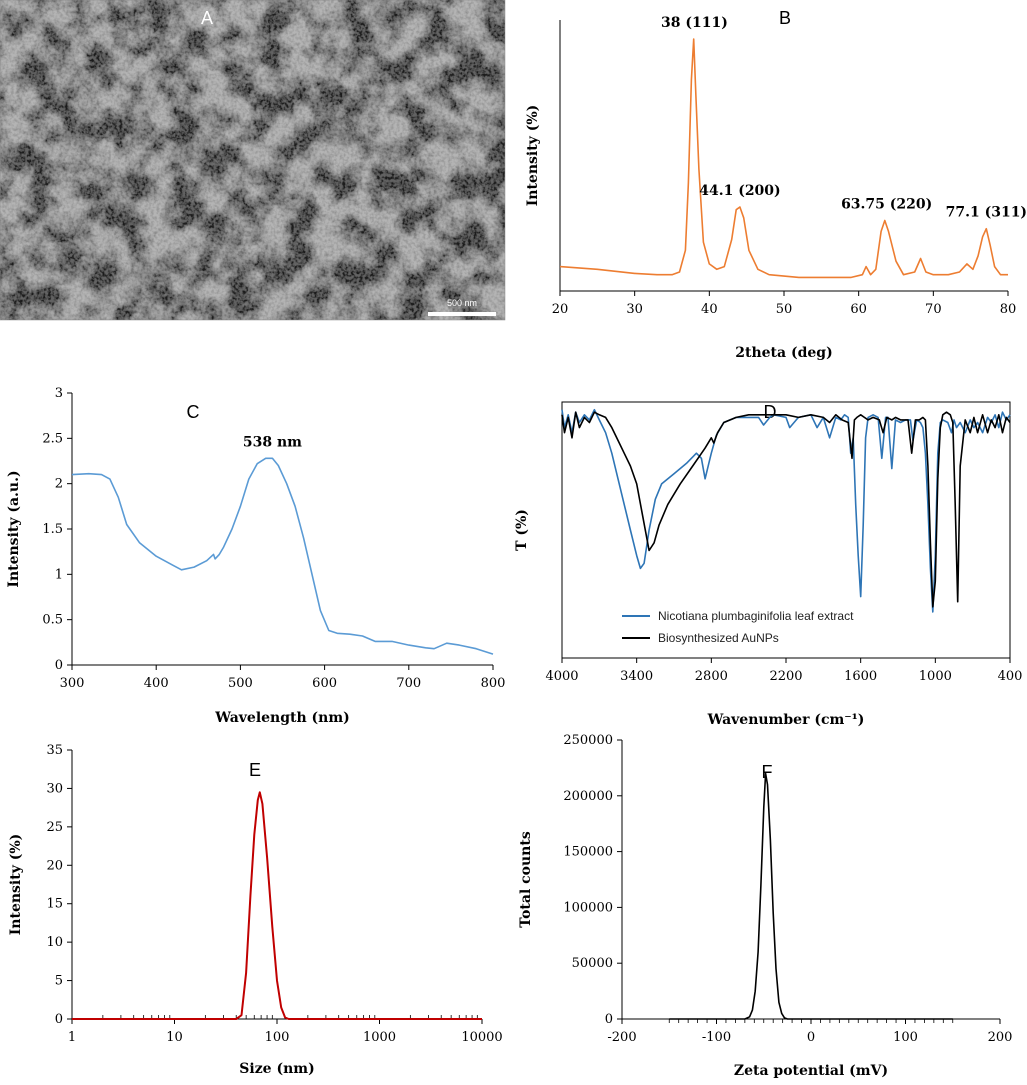 This screenshot has height=1085, width=1027. Describe the element at coordinates (52, 529) in the screenshot. I see `y-tick-label: 1.5` at that location.